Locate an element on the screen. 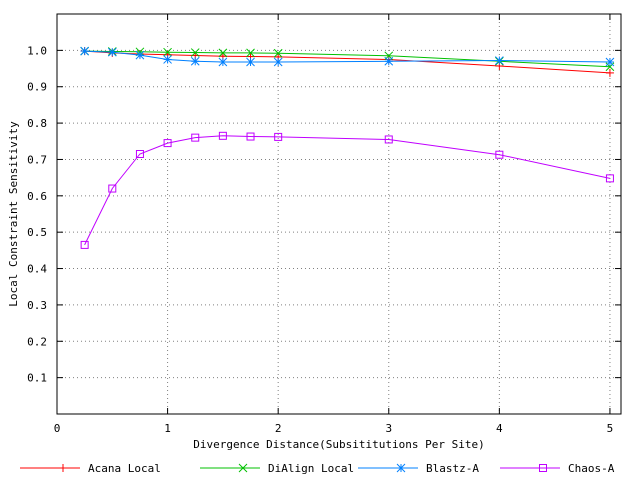  legend: Acana Local DiAlign Local Blastz-A Chaos-A is located at coordinates (317, 468).